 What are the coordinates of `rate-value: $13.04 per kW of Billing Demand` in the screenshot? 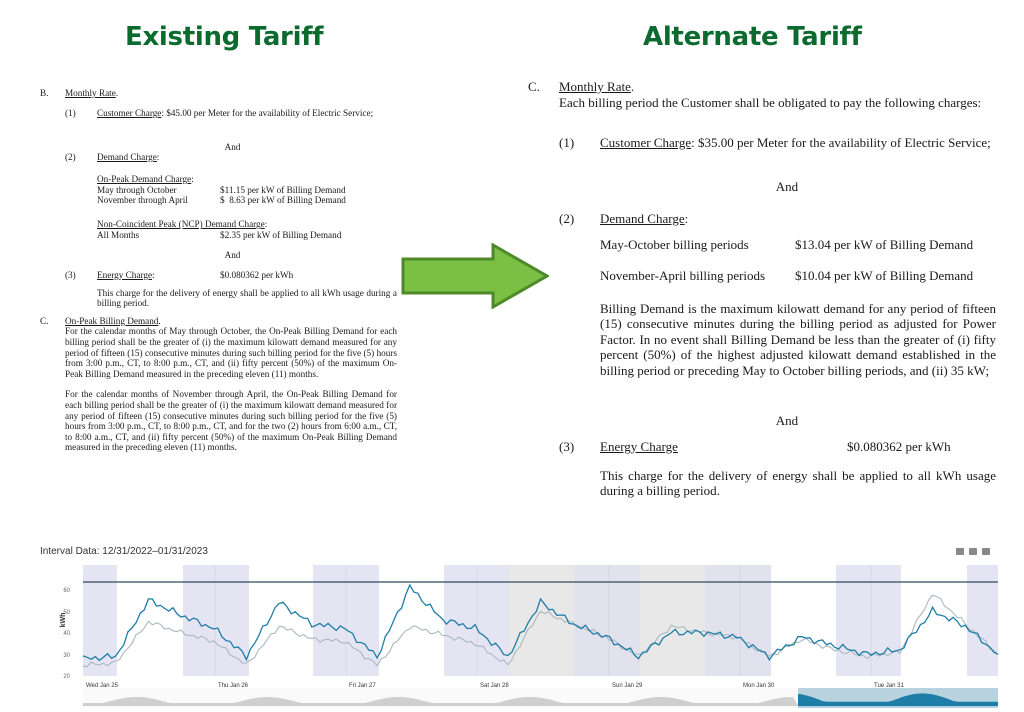 It's located at (884, 244).